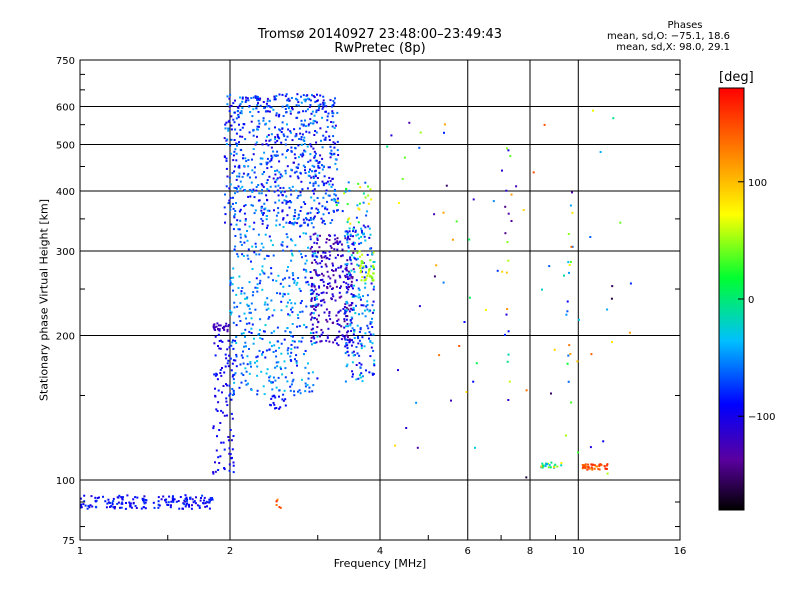  What do you see at coordinates (44, 300) in the screenshot?
I see `y-axis-label: Stationary phase Virtual Height [km]` at bounding box center [44, 300].